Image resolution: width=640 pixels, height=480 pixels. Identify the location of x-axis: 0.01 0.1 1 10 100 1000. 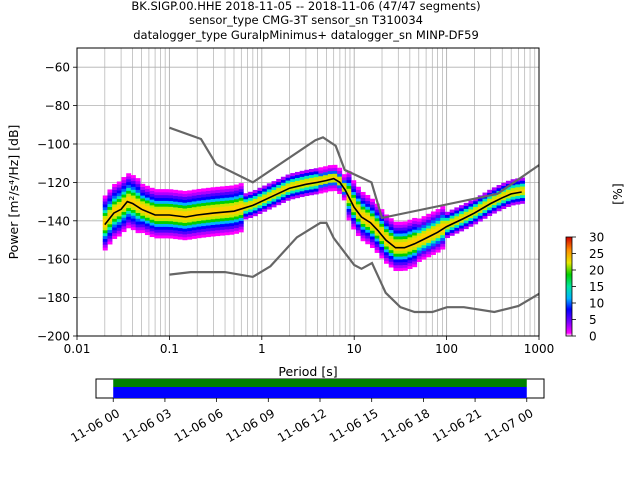
(309, 346).